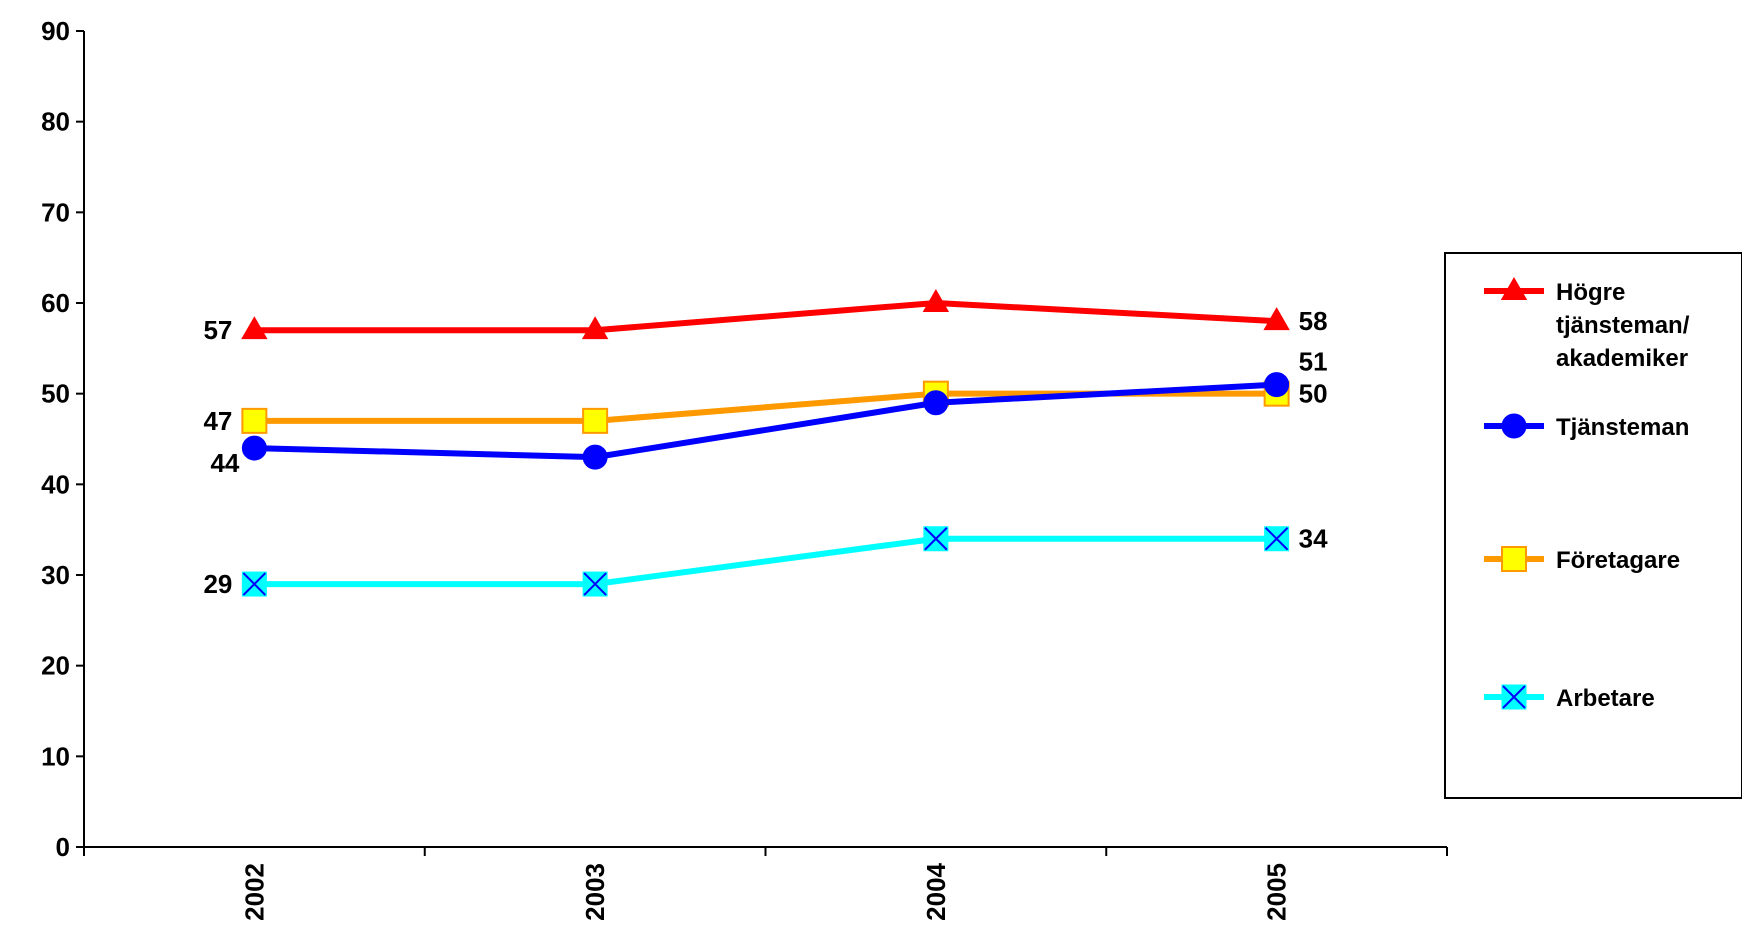 This screenshot has height=940, width=1742. I want to click on y-tick-label: 0, so click(63, 847).